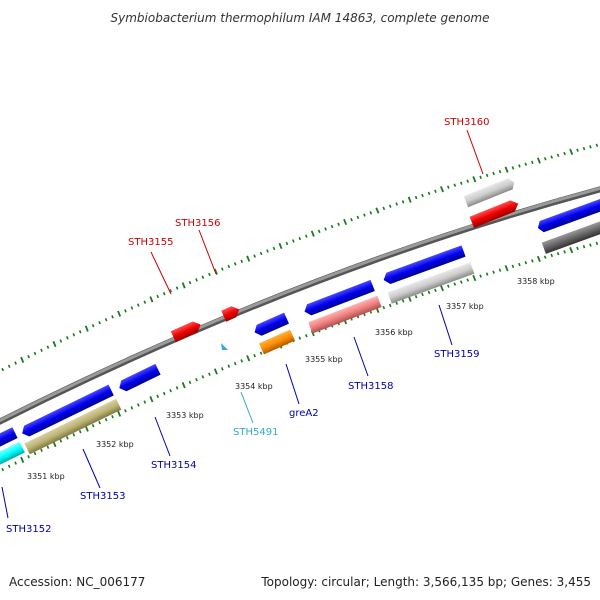 The image size is (600, 600). Describe the element at coordinates (207, 252) in the screenshot. I see `leader-sth3156` at that location.